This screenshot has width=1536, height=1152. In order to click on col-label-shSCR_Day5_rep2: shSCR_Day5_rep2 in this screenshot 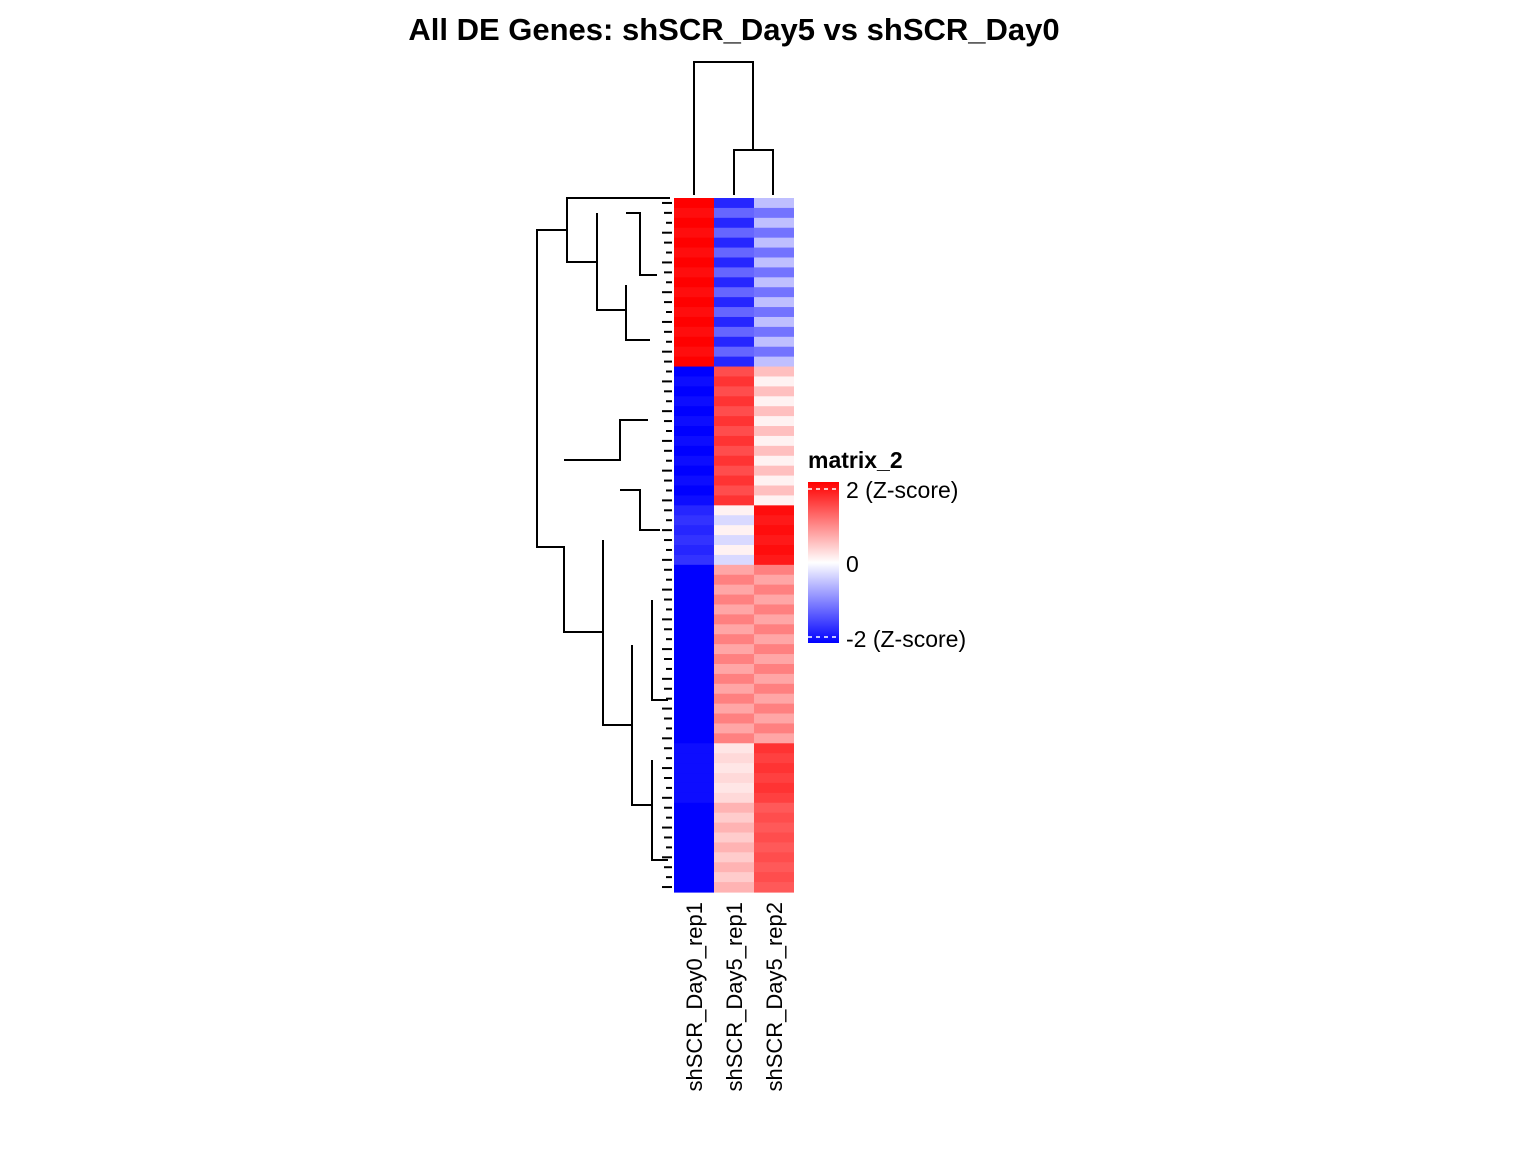, I will do `click(774, 997)`.